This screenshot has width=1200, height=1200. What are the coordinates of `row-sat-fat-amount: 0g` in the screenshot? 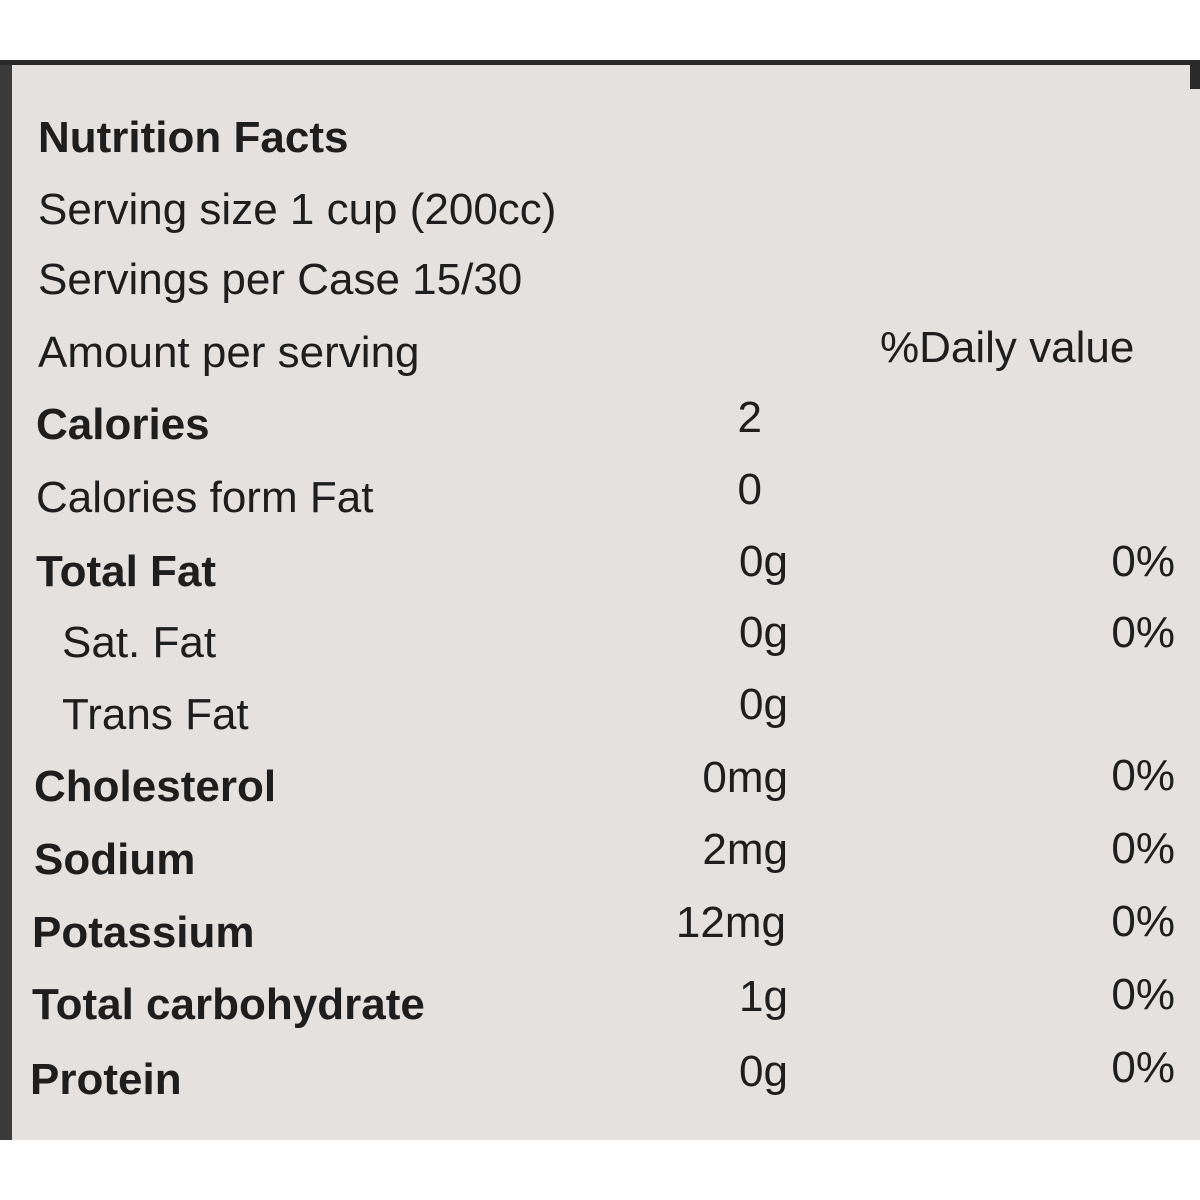 It's located at (763, 632).